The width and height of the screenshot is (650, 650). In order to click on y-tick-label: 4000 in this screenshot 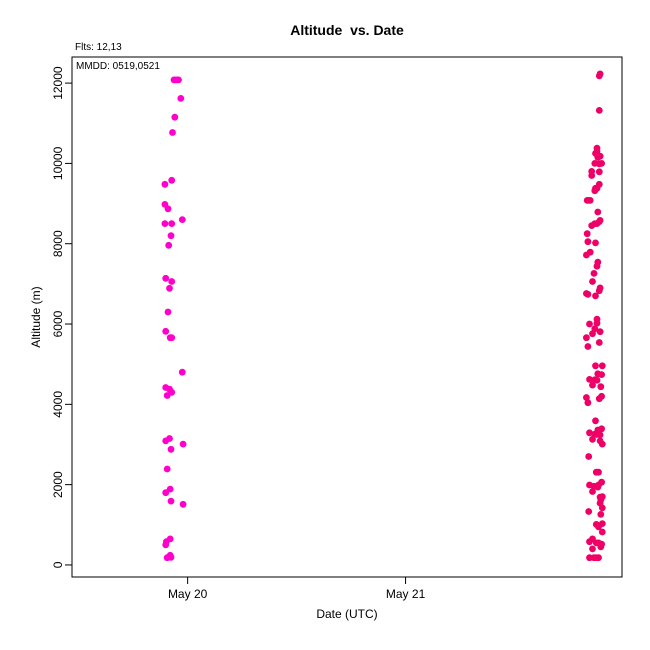, I will do `click(58, 404)`.